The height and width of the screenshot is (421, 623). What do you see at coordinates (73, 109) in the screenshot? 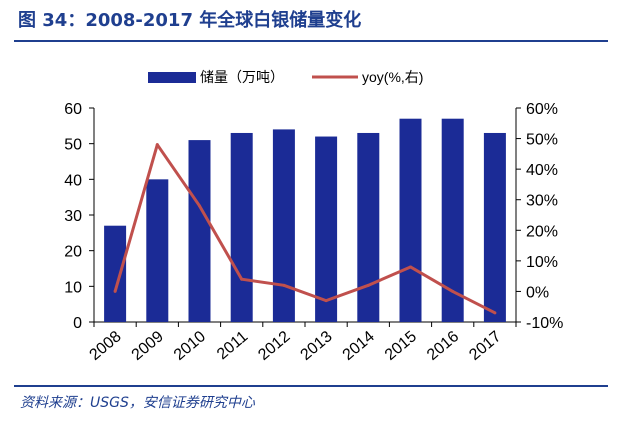
I see `y-left-tick-label: 60` at bounding box center [73, 109].